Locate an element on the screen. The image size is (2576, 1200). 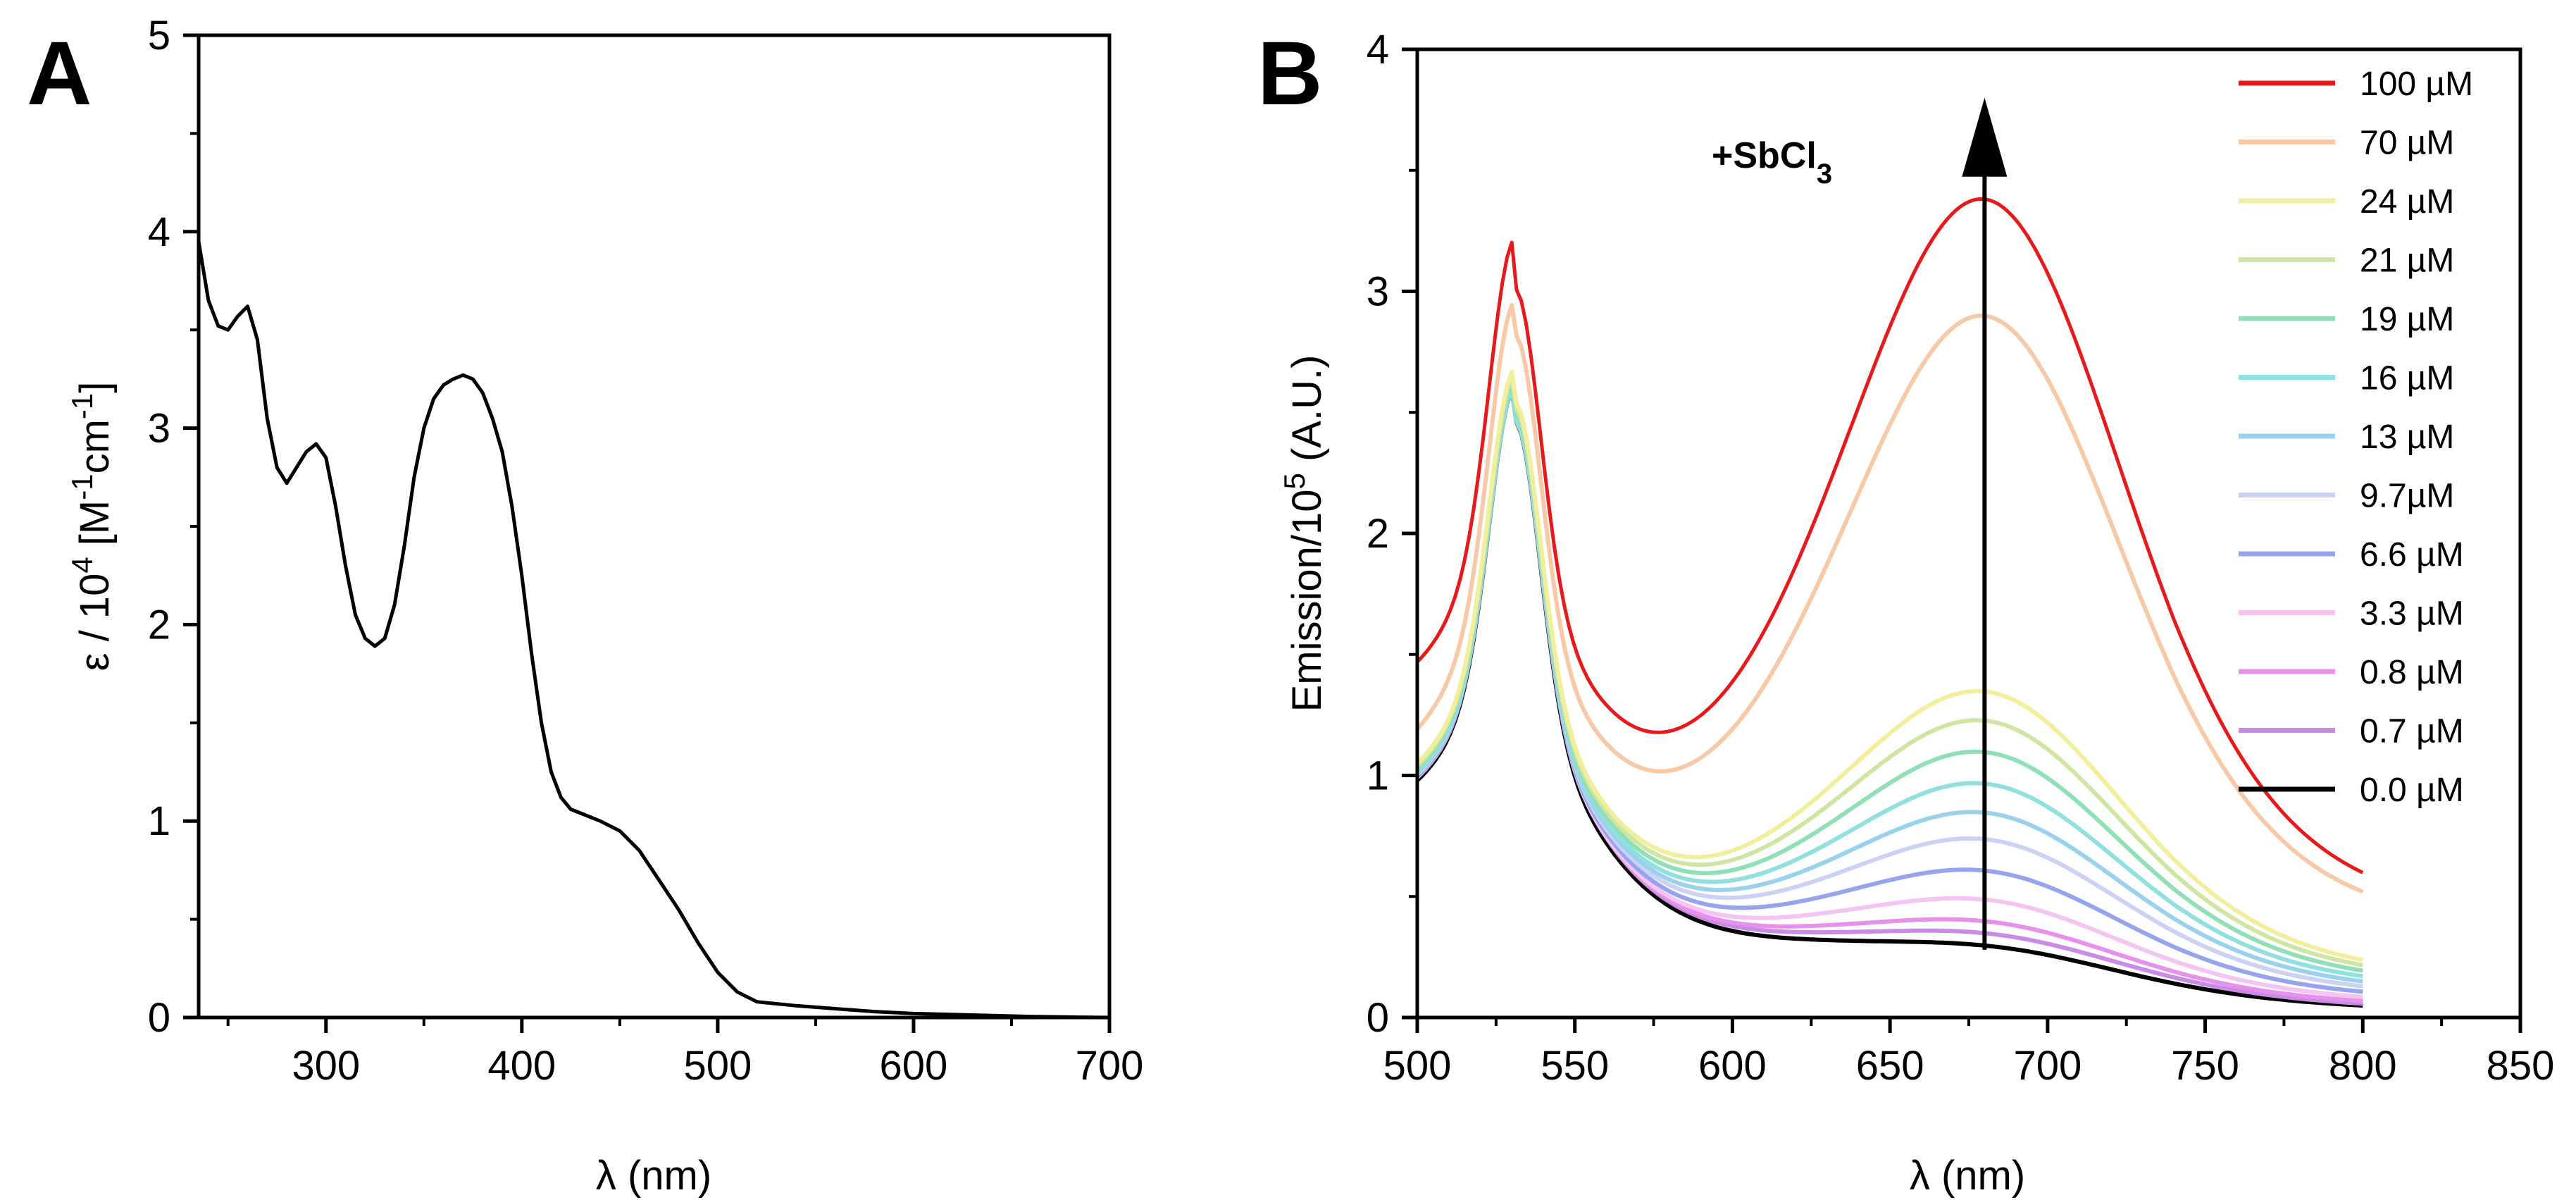
legend-label: 21 µM is located at coordinates (2407, 261).